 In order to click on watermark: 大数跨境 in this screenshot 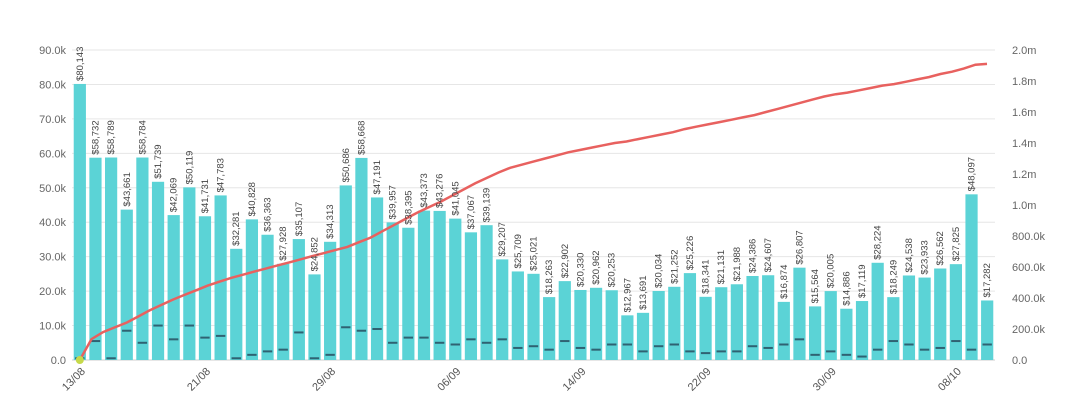, I will do `click(63, 399)`.